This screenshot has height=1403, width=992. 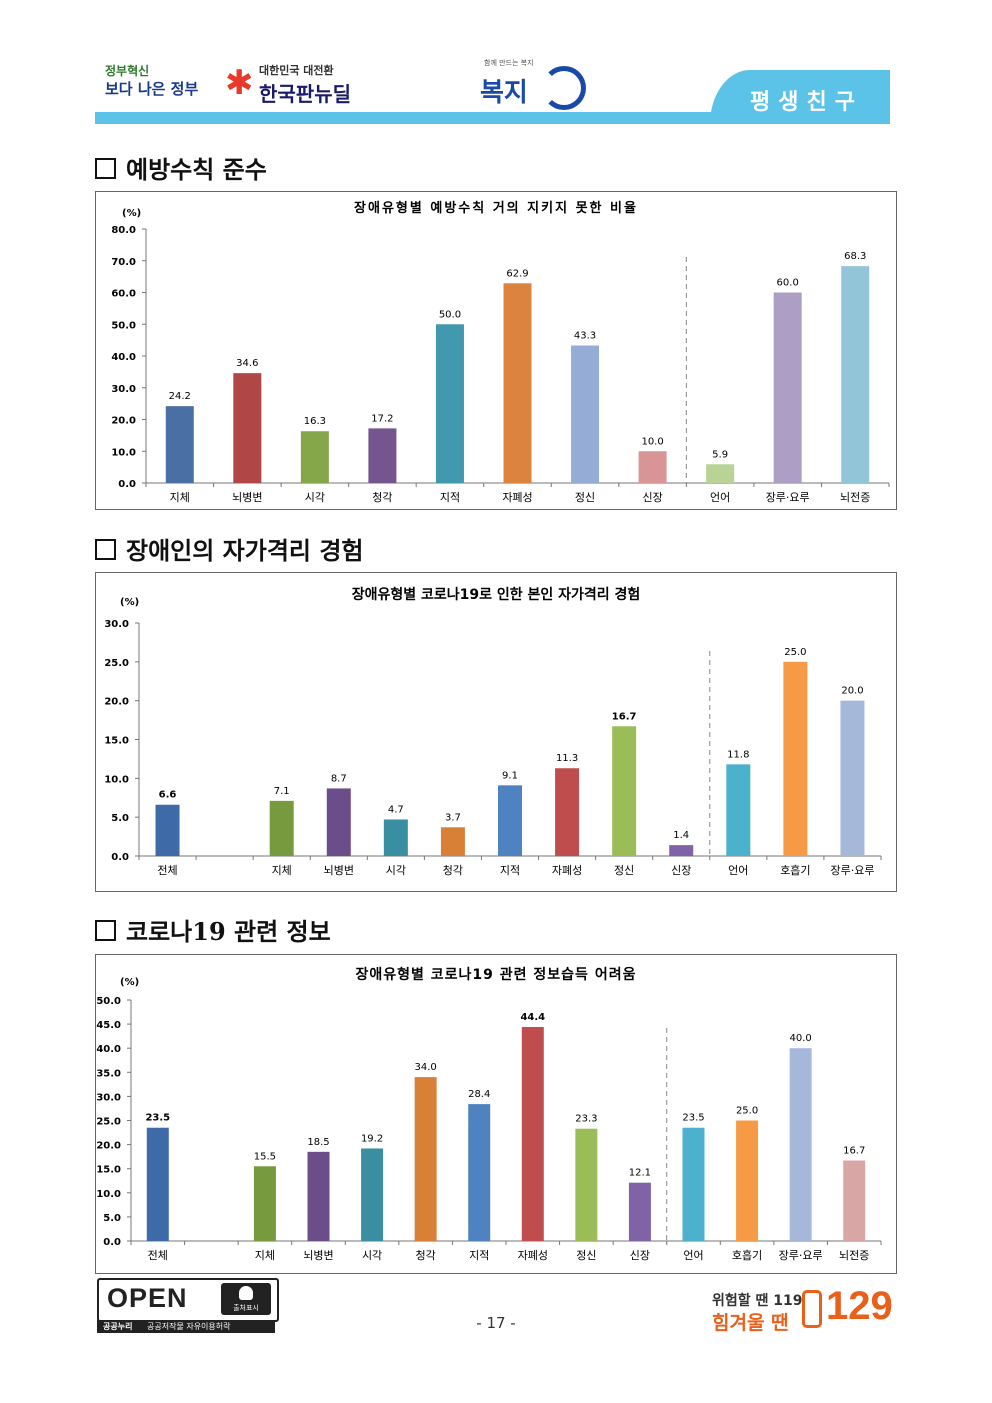 I want to click on korean-new-deal-logo: ✱ 대한민국 대전환 한국판뉴딜, so click(x=305, y=87).